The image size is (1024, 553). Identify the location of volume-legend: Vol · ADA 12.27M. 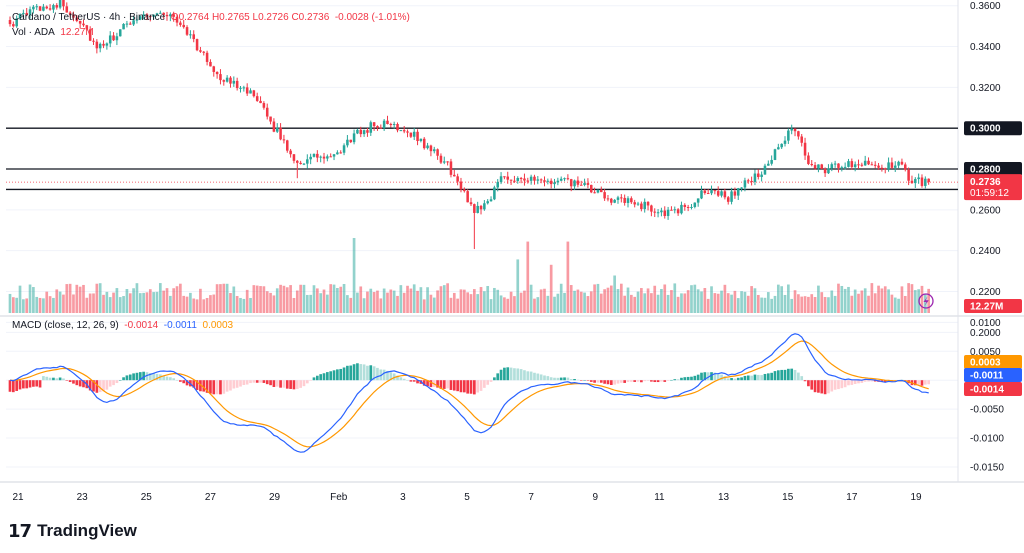
(53, 32).